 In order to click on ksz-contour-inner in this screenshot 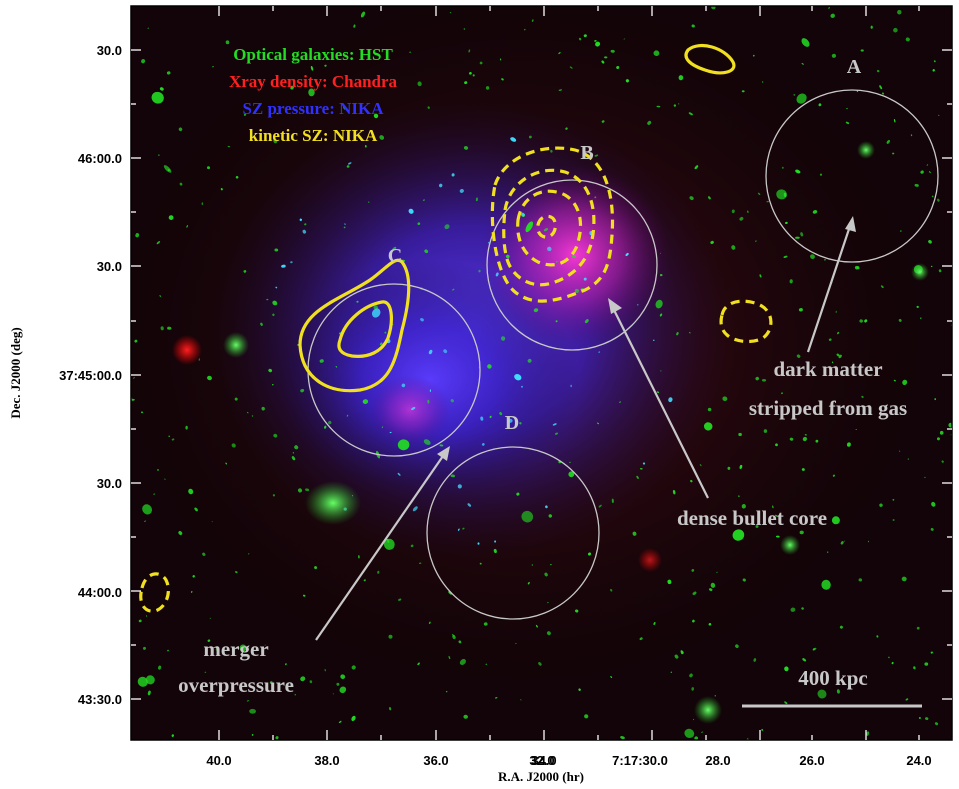, I will do `click(365, 329)`.